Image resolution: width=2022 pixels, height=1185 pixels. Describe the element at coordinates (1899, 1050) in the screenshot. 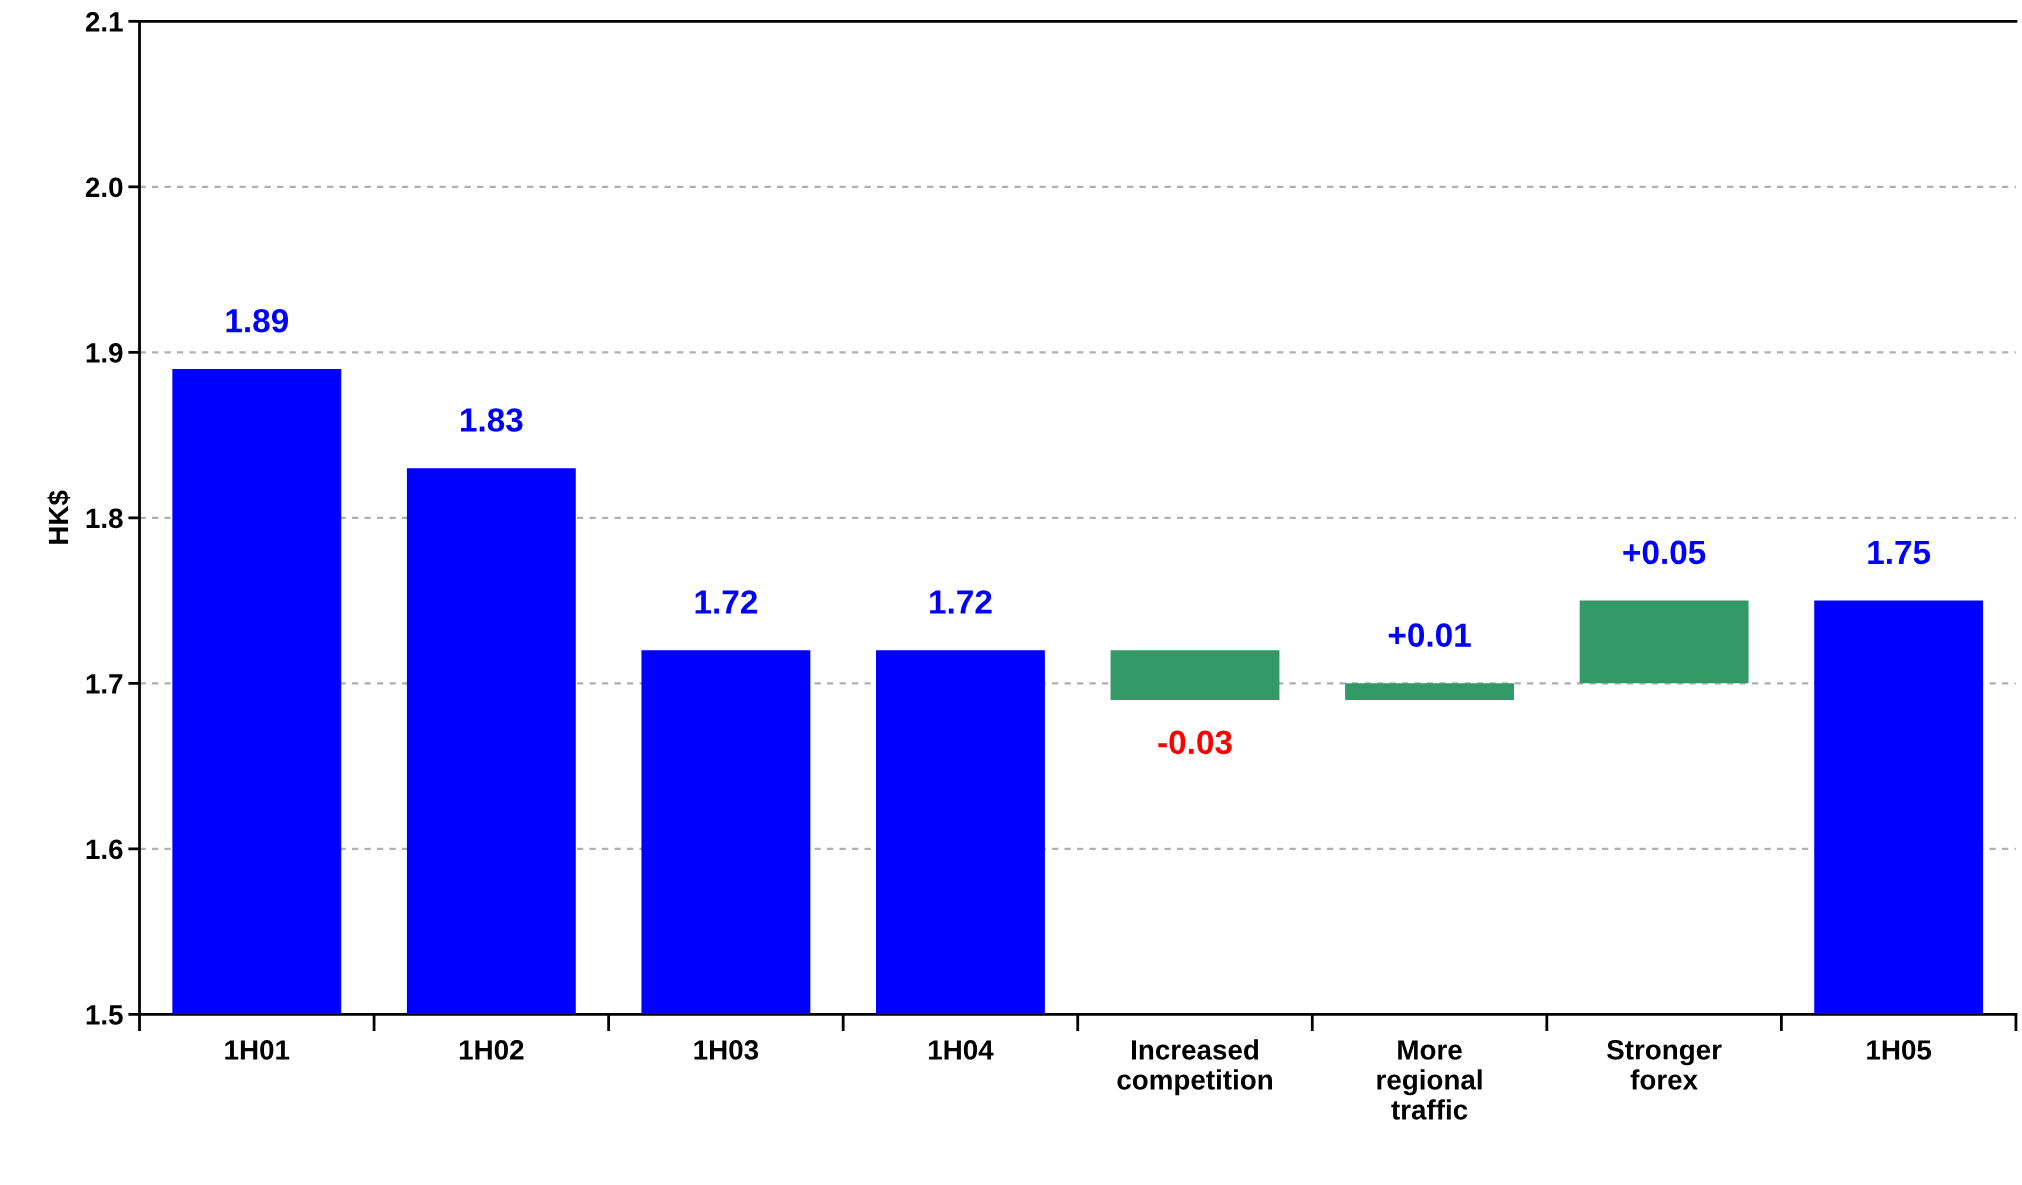

I see `x-tick-label: 1H05` at that location.